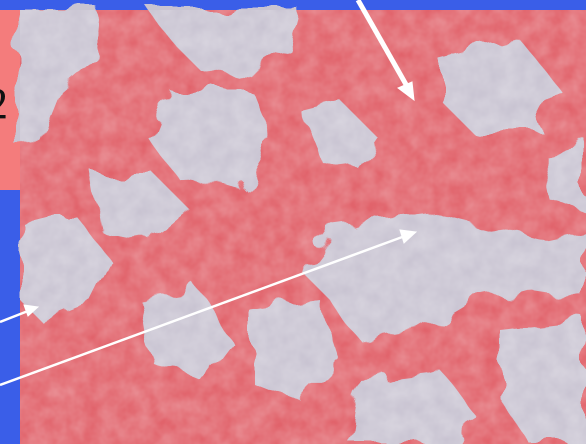 This screenshot has height=444, width=586. I want to click on slide-label: 2, so click(4, 103).